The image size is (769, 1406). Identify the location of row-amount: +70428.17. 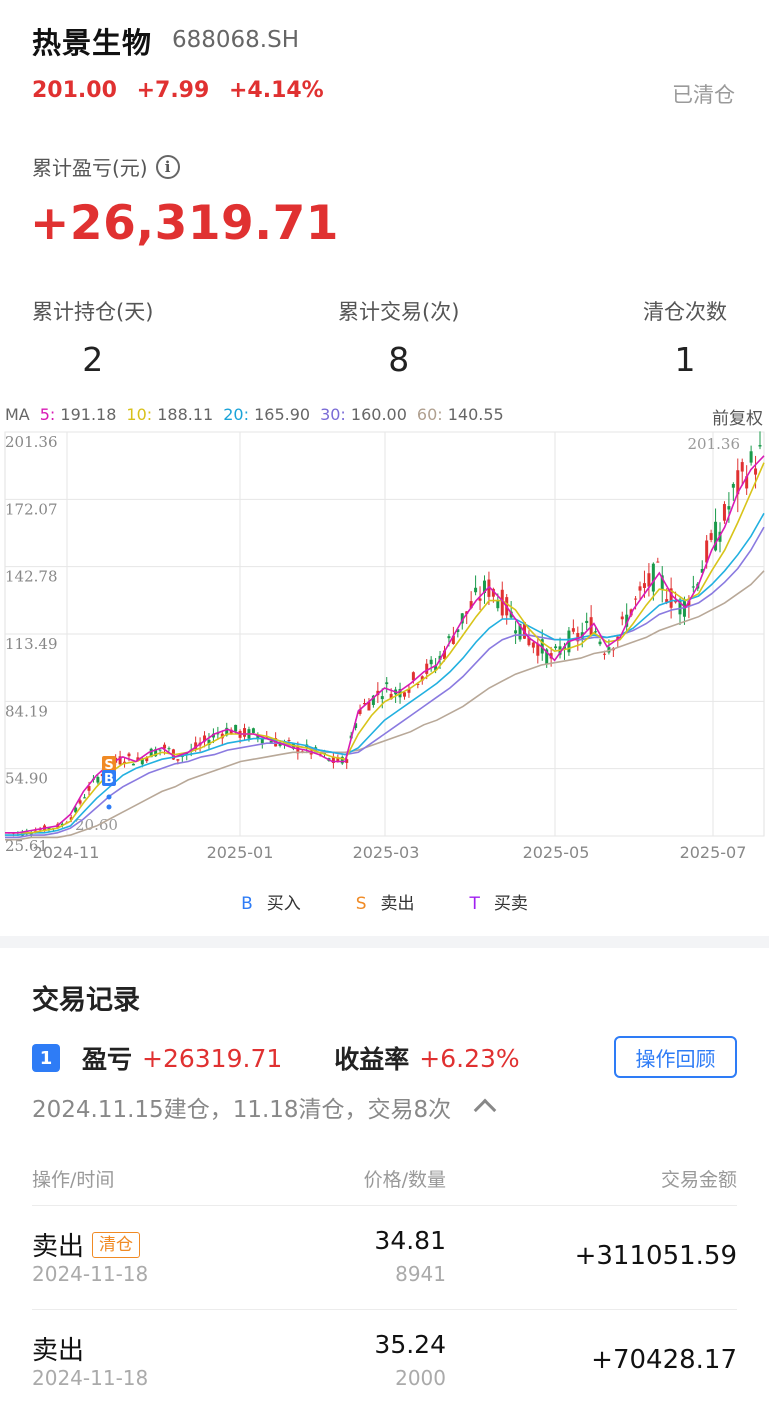
(664, 1360).